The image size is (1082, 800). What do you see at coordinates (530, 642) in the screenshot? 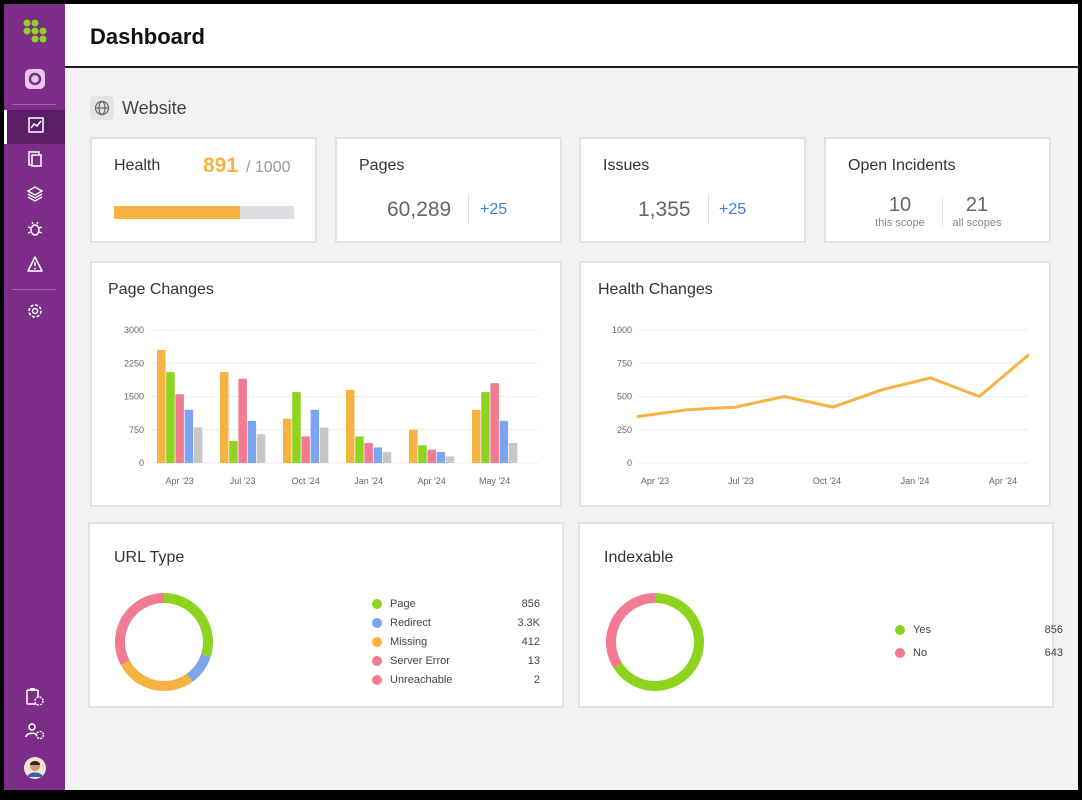
I see `legend-value: 412` at bounding box center [530, 642].